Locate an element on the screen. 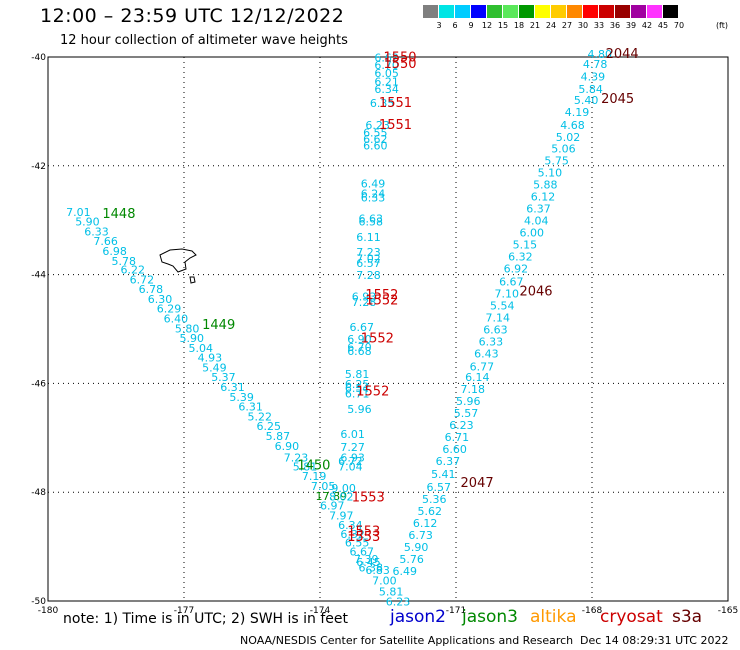  wave-height-value: 6.29 is located at coordinates (169, 309).